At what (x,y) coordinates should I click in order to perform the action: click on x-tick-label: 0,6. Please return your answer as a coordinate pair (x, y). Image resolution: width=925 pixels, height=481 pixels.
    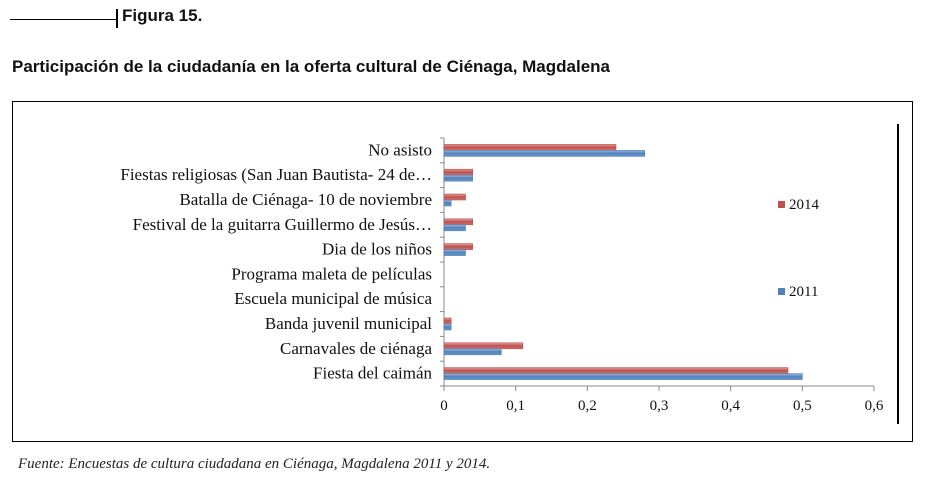
    Looking at the image, I should click on (874, 406).